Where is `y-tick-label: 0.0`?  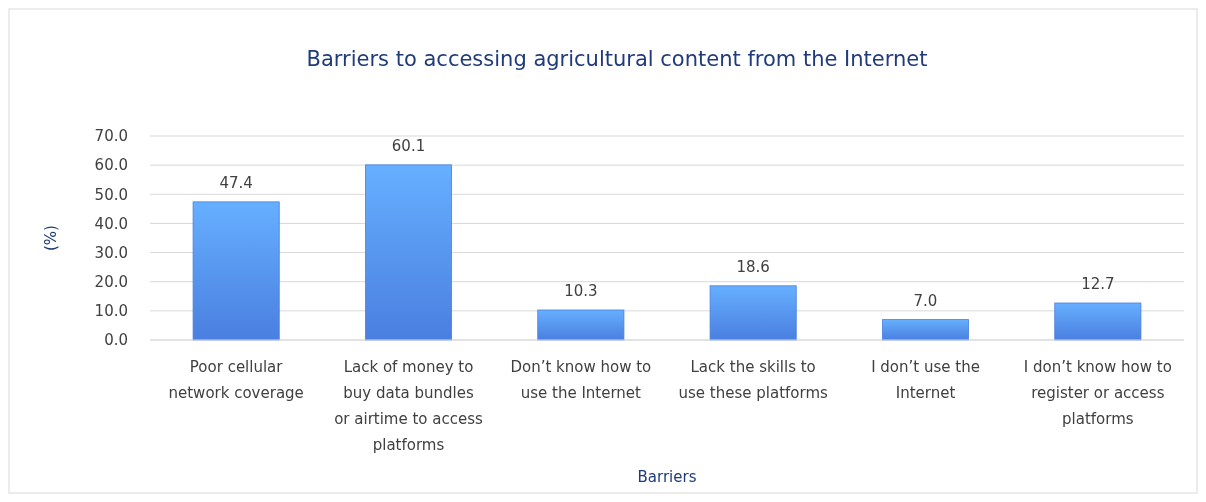 y-tick-label: 0.0 is located at coordinates (116, 340).